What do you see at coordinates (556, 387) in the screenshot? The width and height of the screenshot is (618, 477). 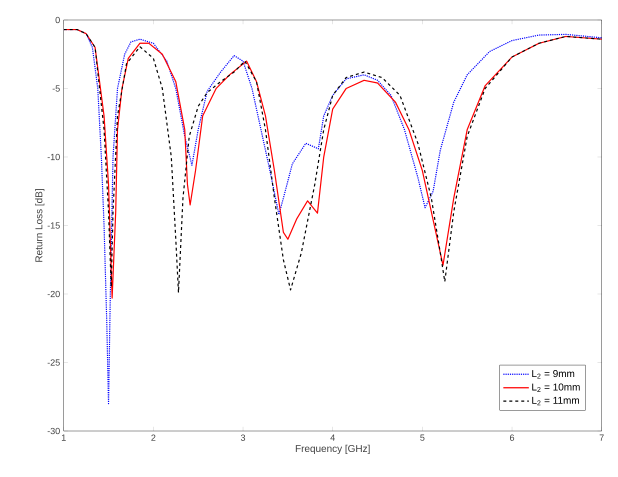 I see `legend-label: L$_{2}$ = 10mm` at bounding box center [556, 387].